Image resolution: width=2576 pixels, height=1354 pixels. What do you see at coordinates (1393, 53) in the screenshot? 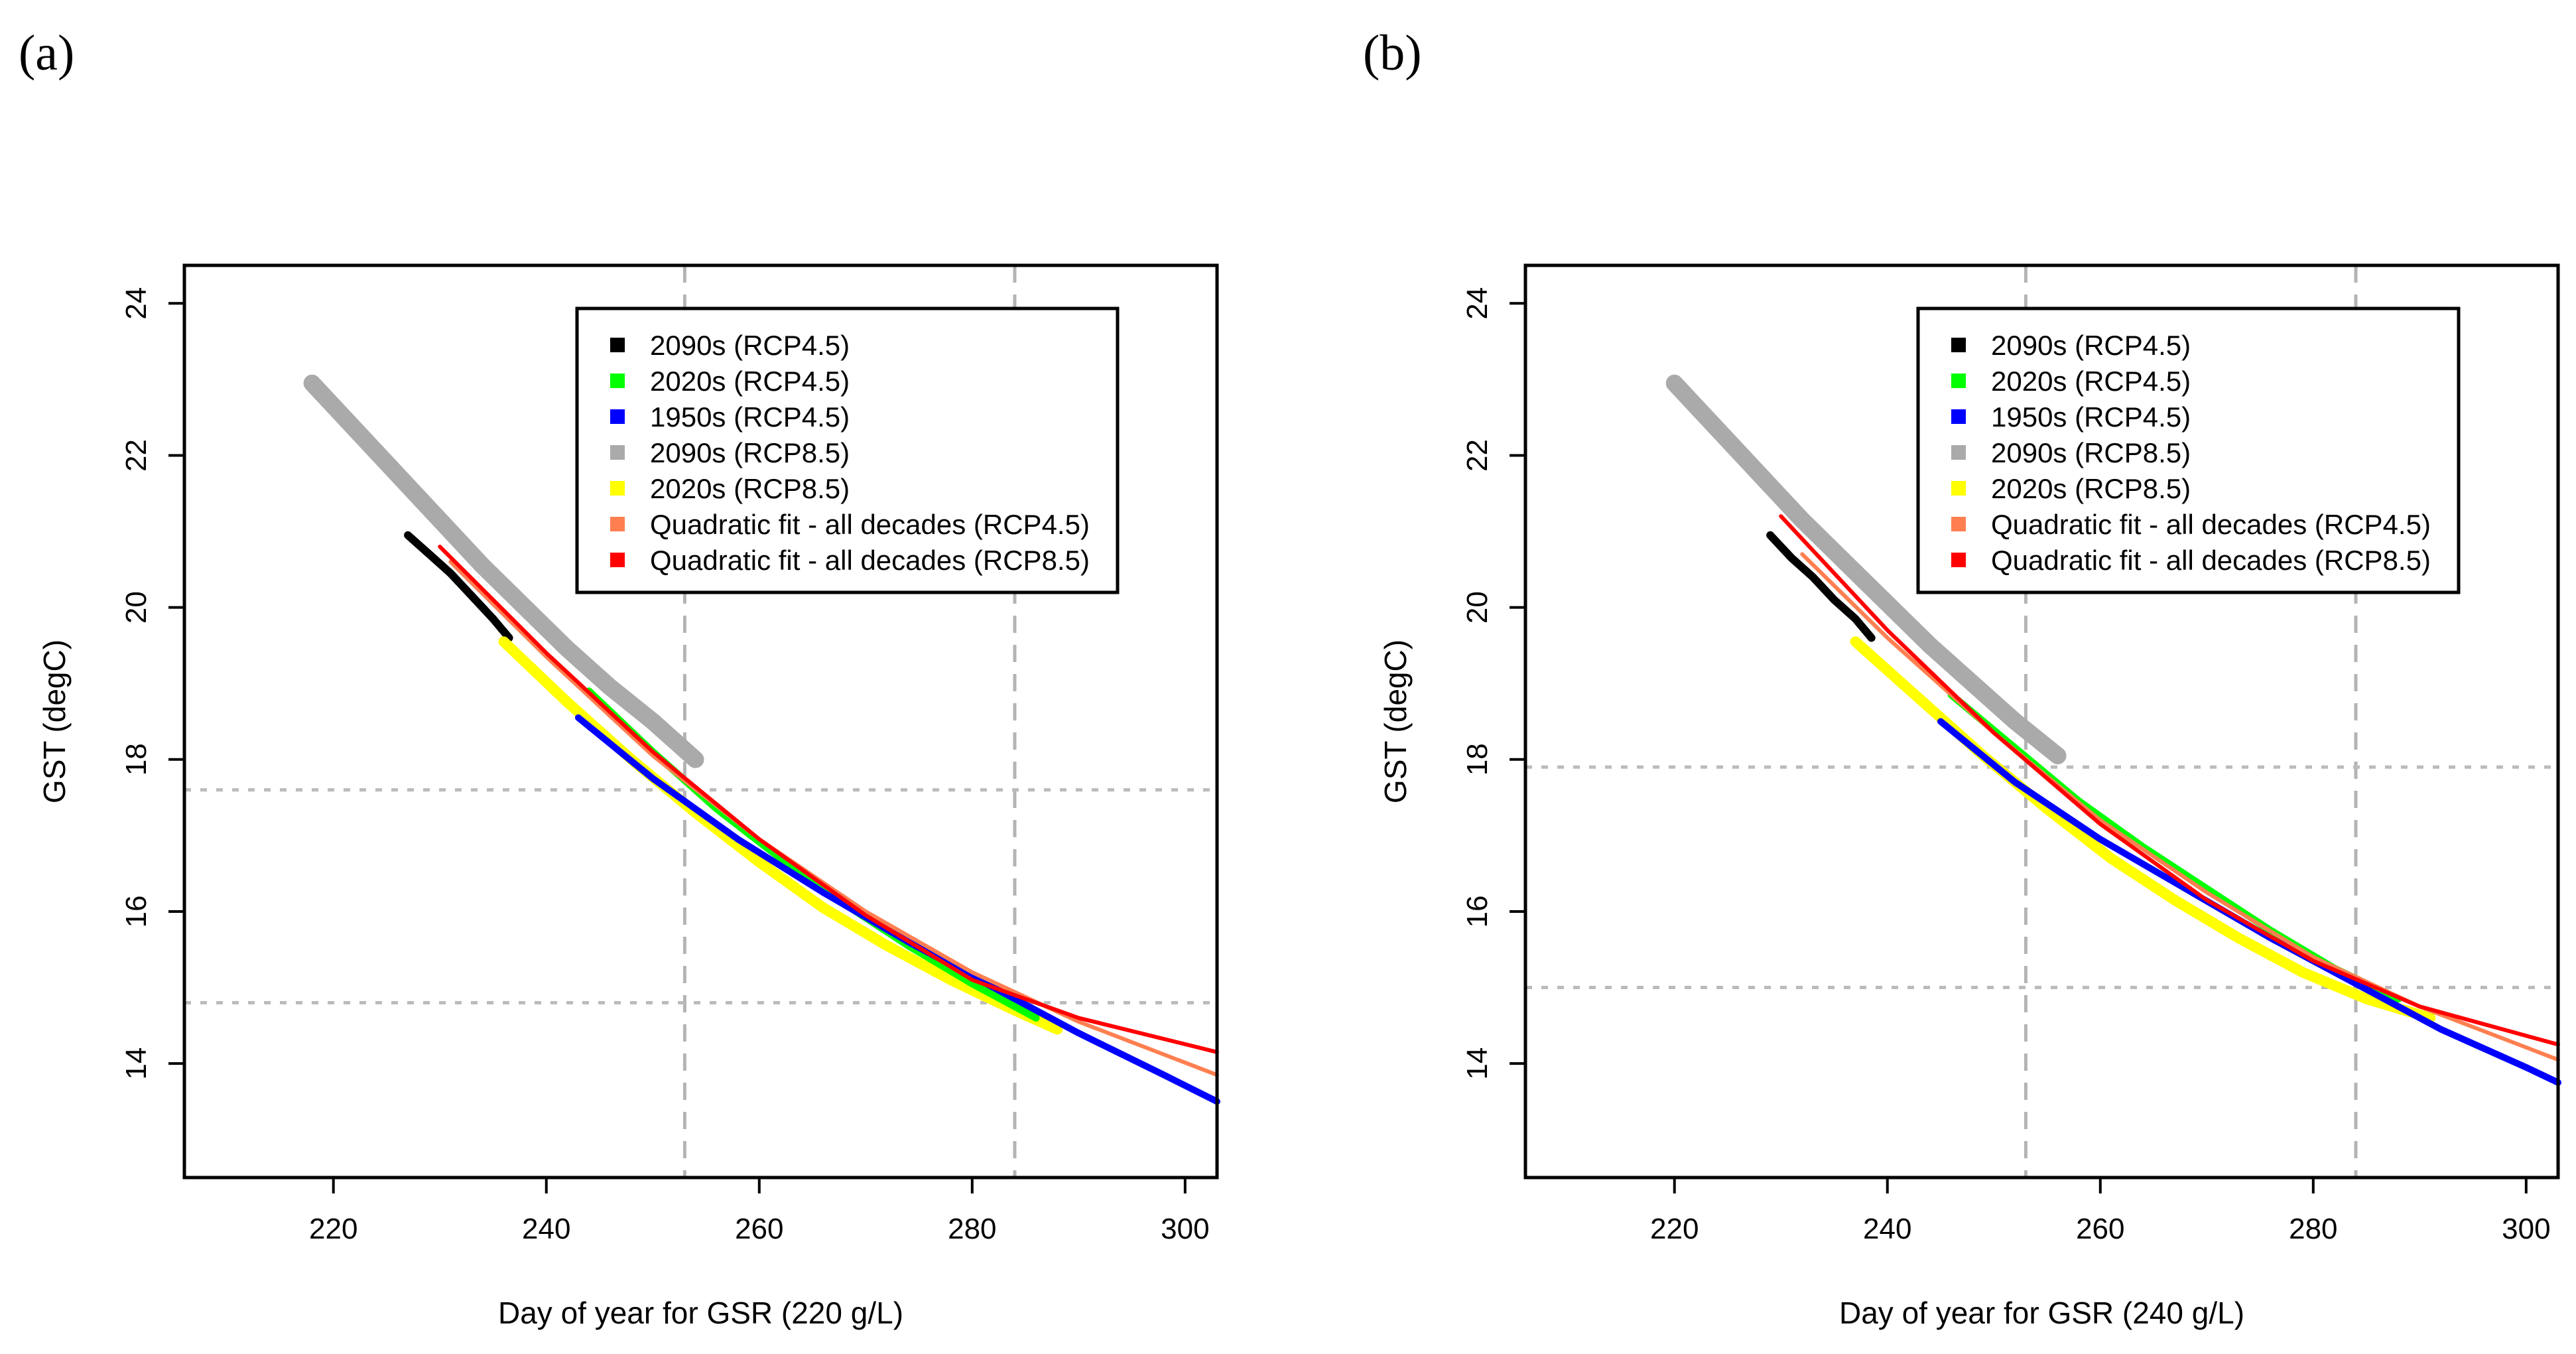
I see `panel-label: (b)` at bounding box center [1393, 53].